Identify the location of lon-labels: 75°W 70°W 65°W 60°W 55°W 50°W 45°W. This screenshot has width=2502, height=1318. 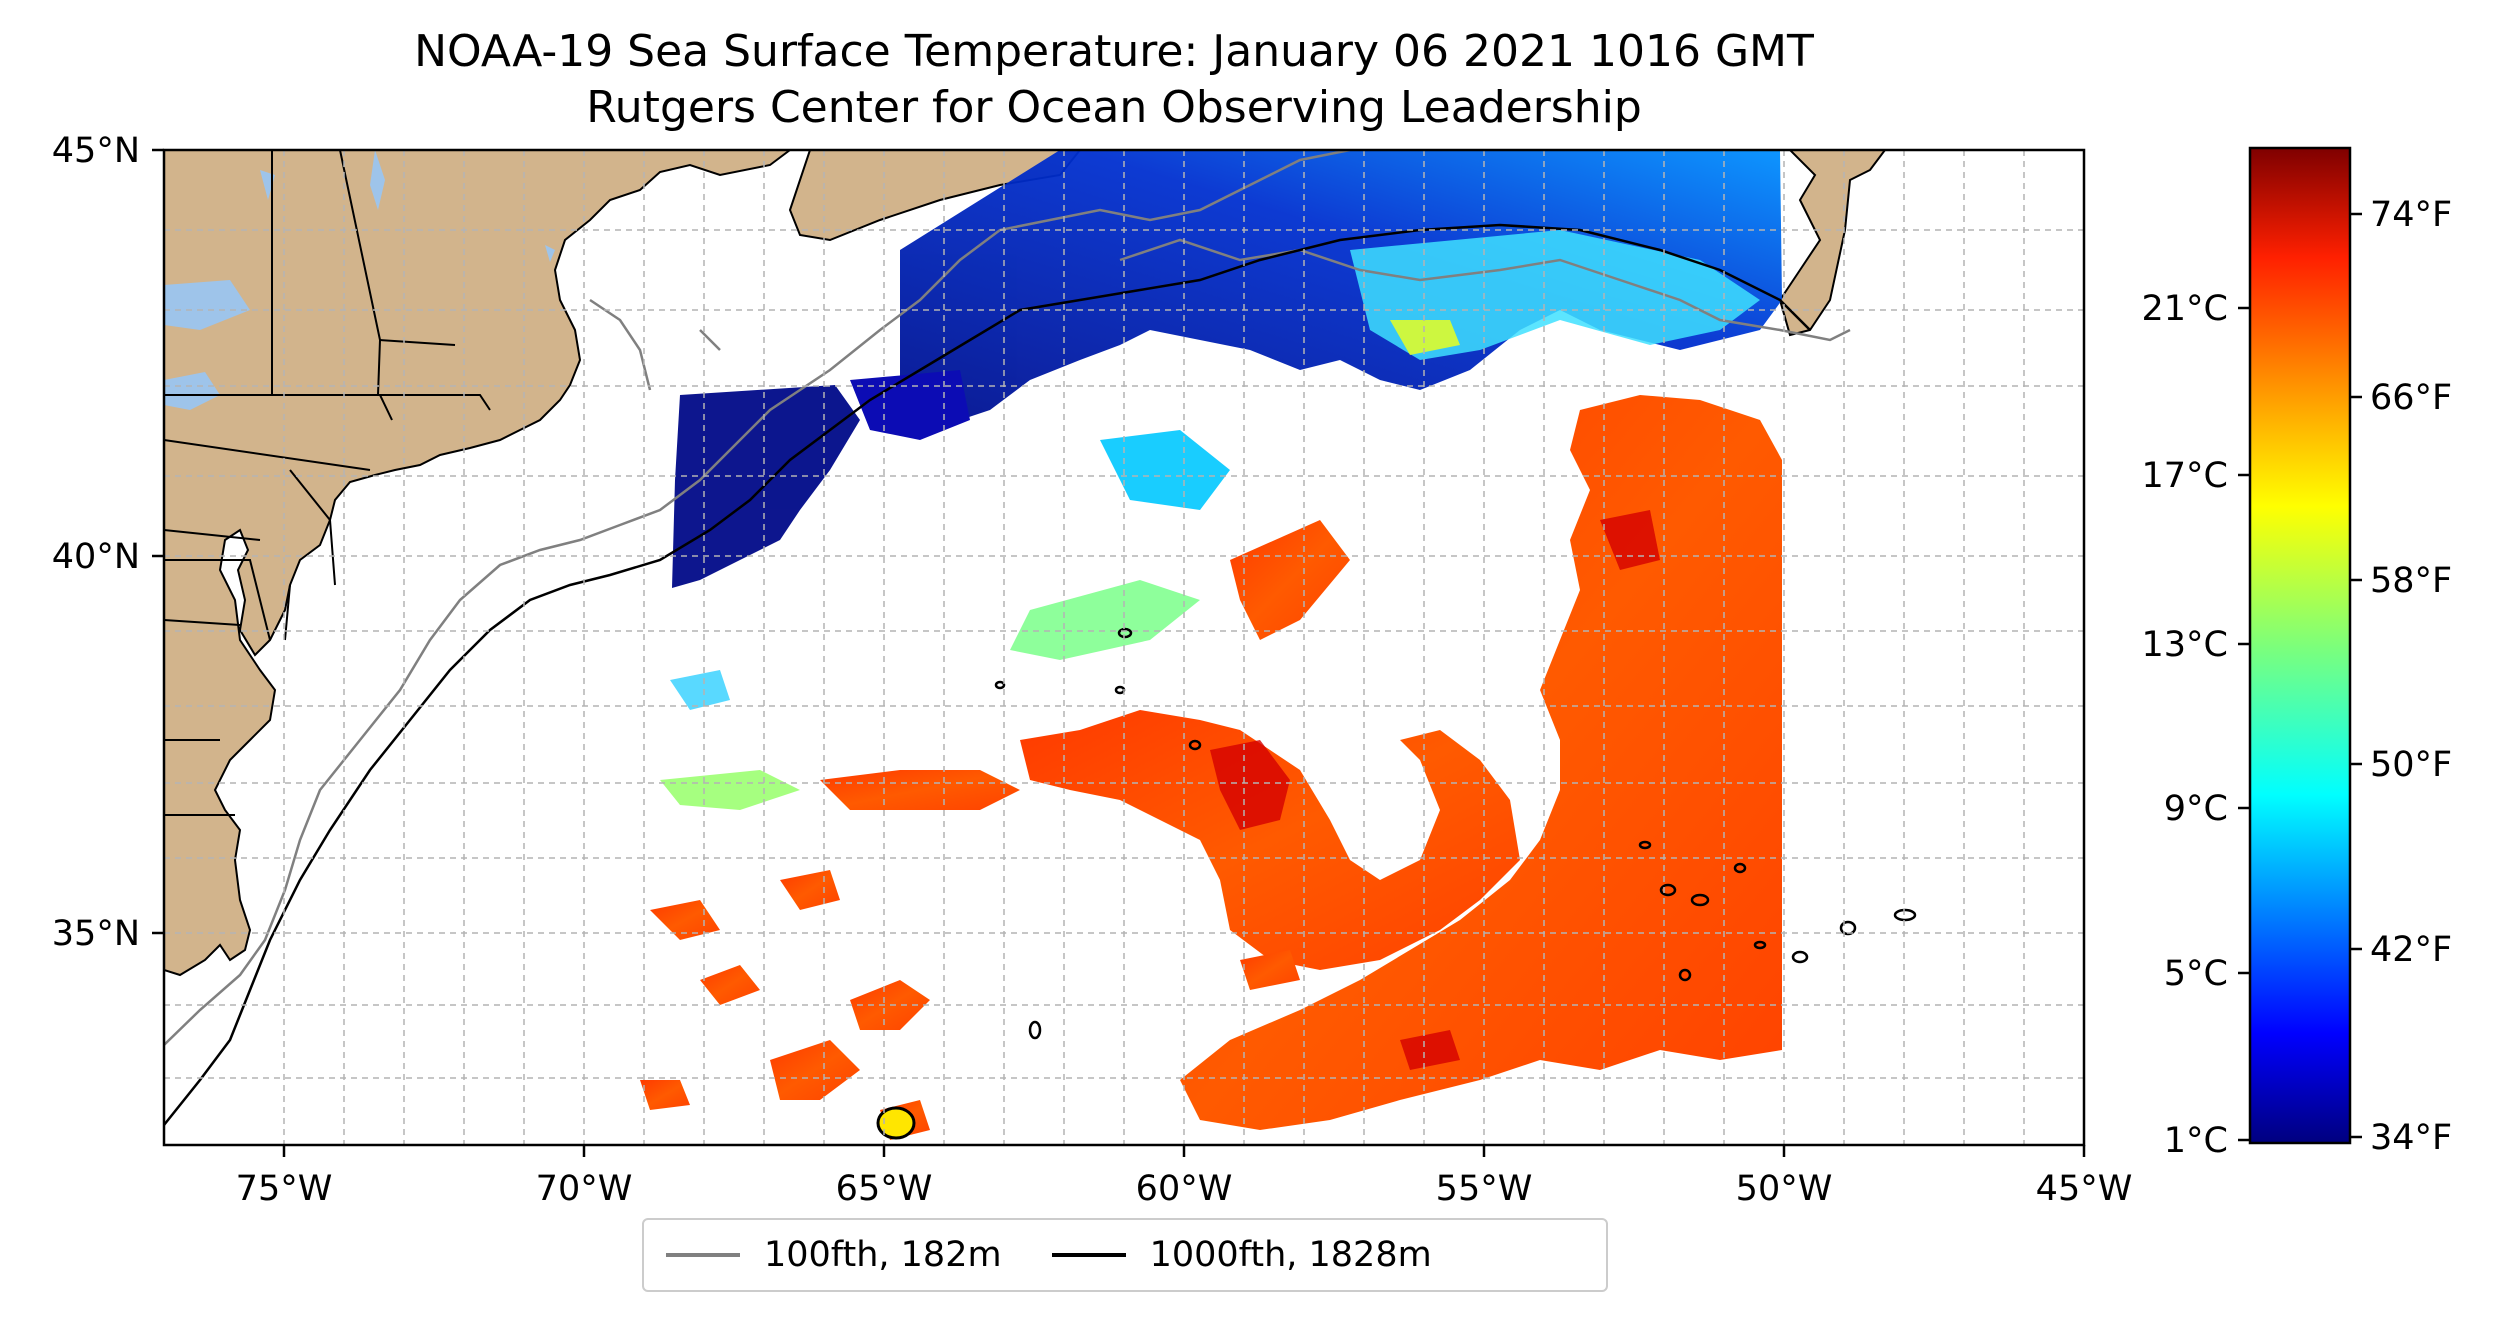
(1184, 1189).